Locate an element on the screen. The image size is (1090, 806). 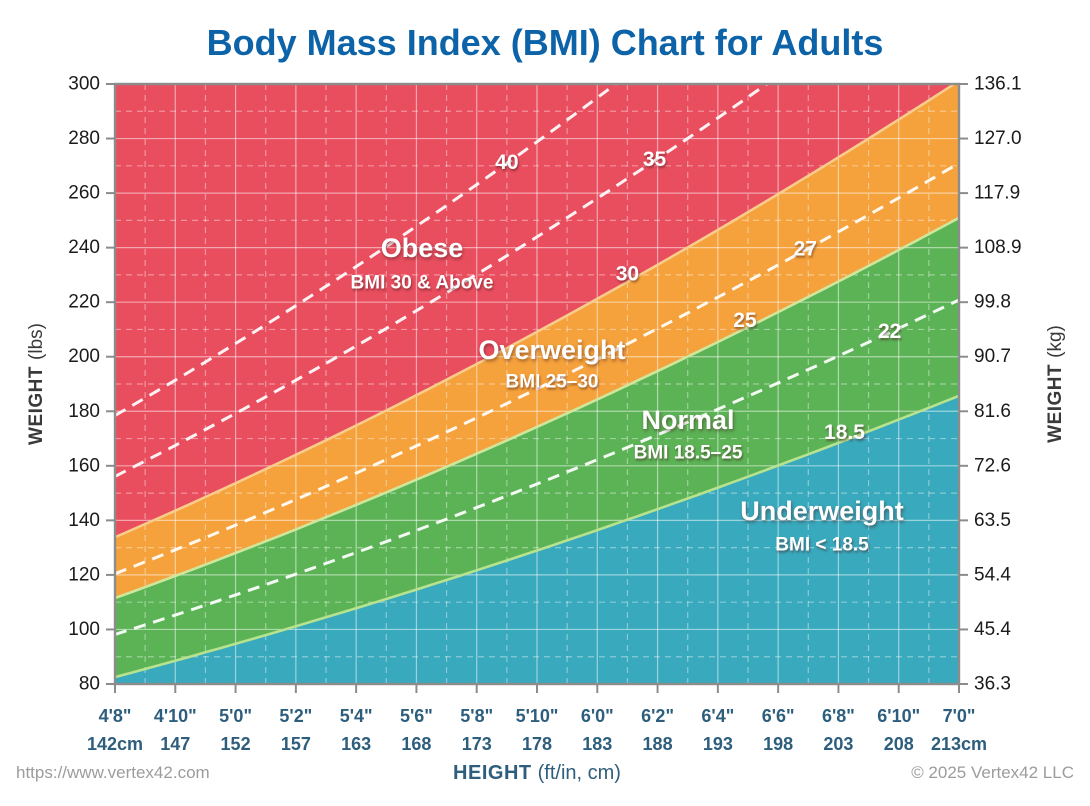
y-tick-kg-127.0: 127.0 is located at coordinates (998, 138).